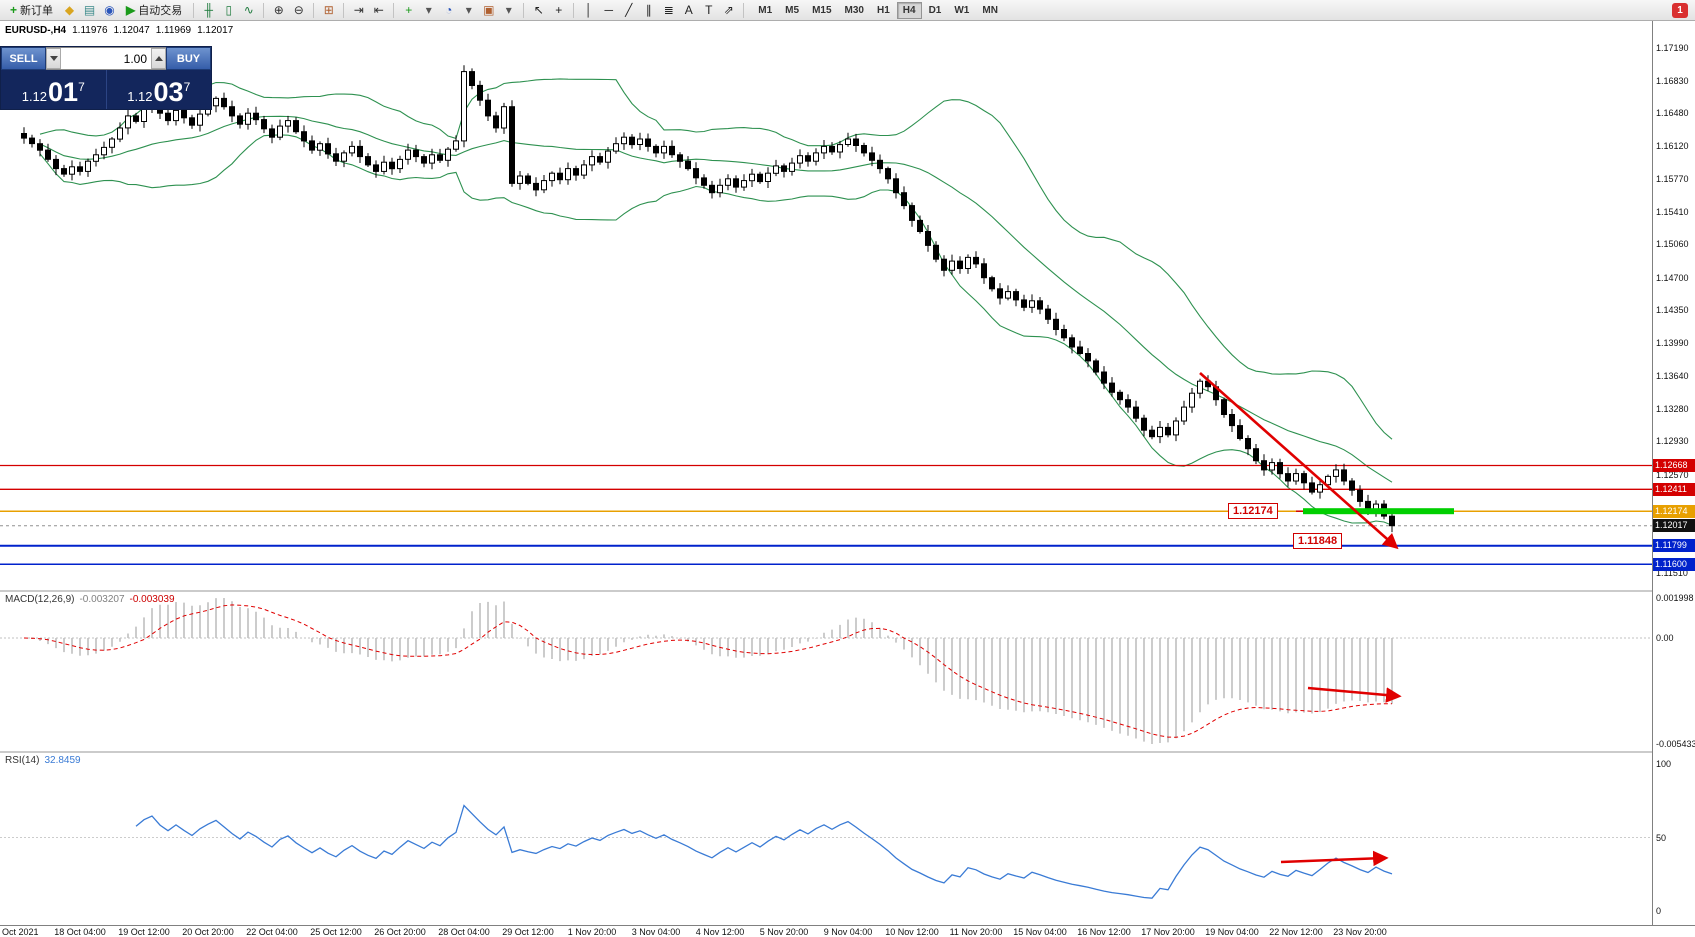  Describe the element at coordinates (1665, 638) in the screenshot. I see `macd-axis-label: 0.00` at that location.